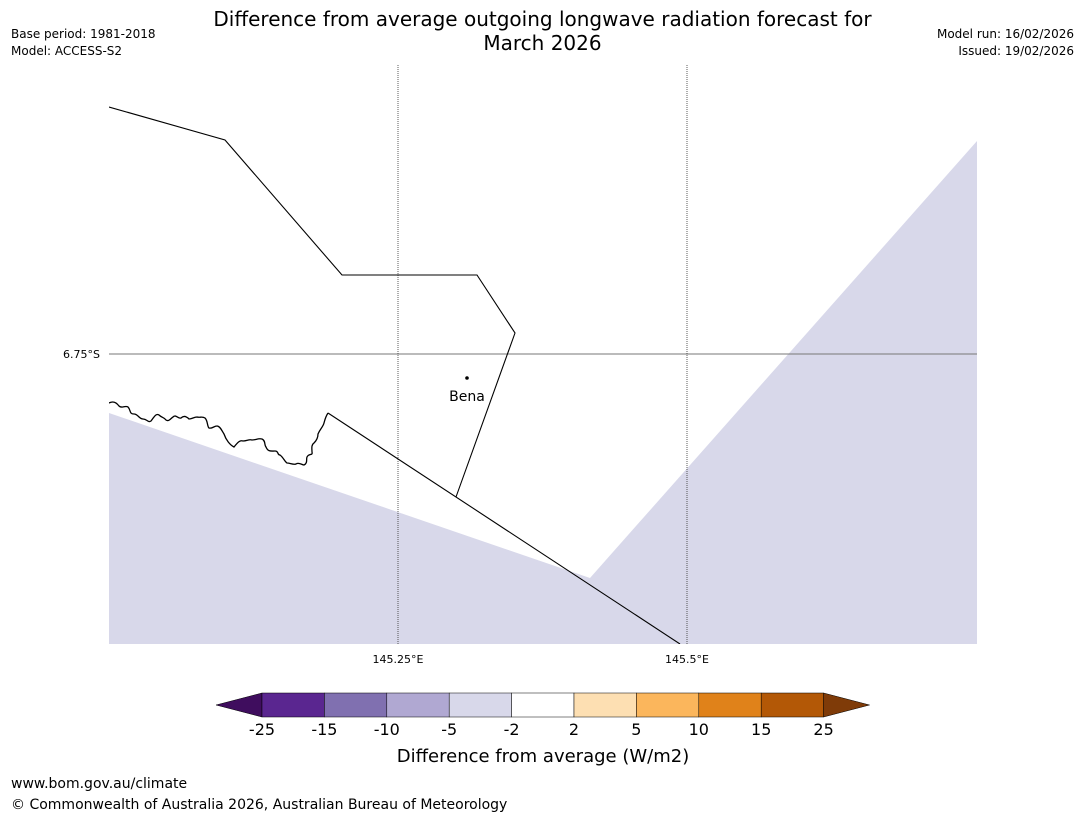 Image resolution: width=1085 pixels, height=816 pixels. What do you see at coordinates (262, 729) in the screenshot?
I see `colorbar-tick-label: -25` at bounding box center [262, 729].